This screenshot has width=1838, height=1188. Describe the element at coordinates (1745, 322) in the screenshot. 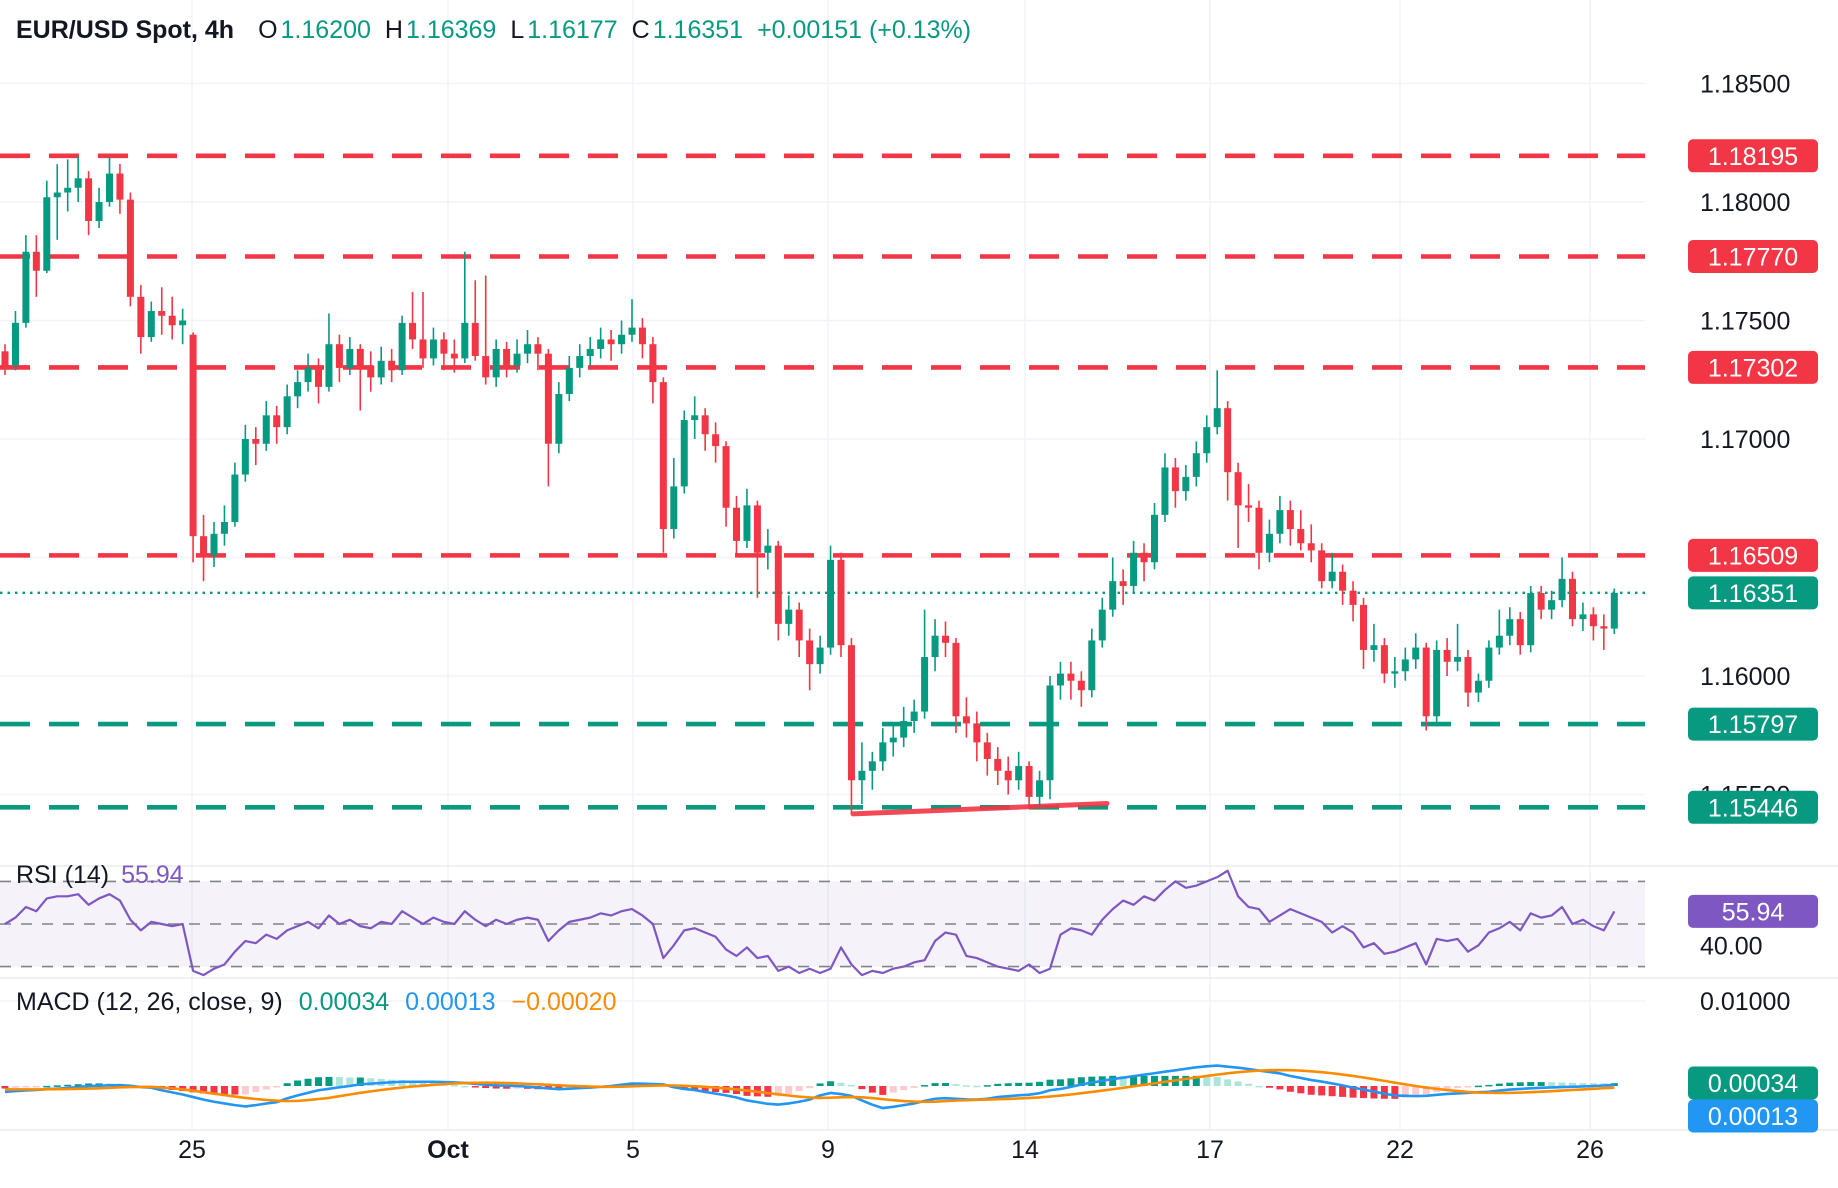

I see `price-tick-label: 1.17500` at that location.